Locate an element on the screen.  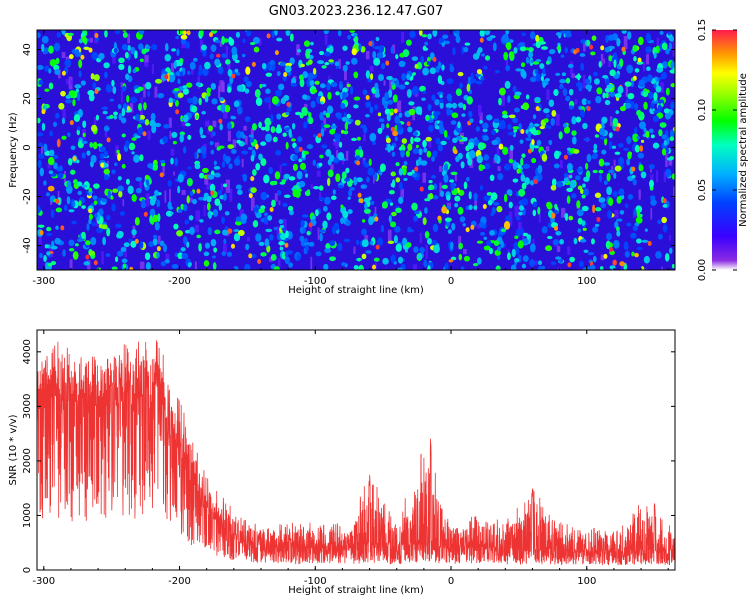
snr-y-axis-label: SNR (10 * v/v) is located at coordinates (13, 449).